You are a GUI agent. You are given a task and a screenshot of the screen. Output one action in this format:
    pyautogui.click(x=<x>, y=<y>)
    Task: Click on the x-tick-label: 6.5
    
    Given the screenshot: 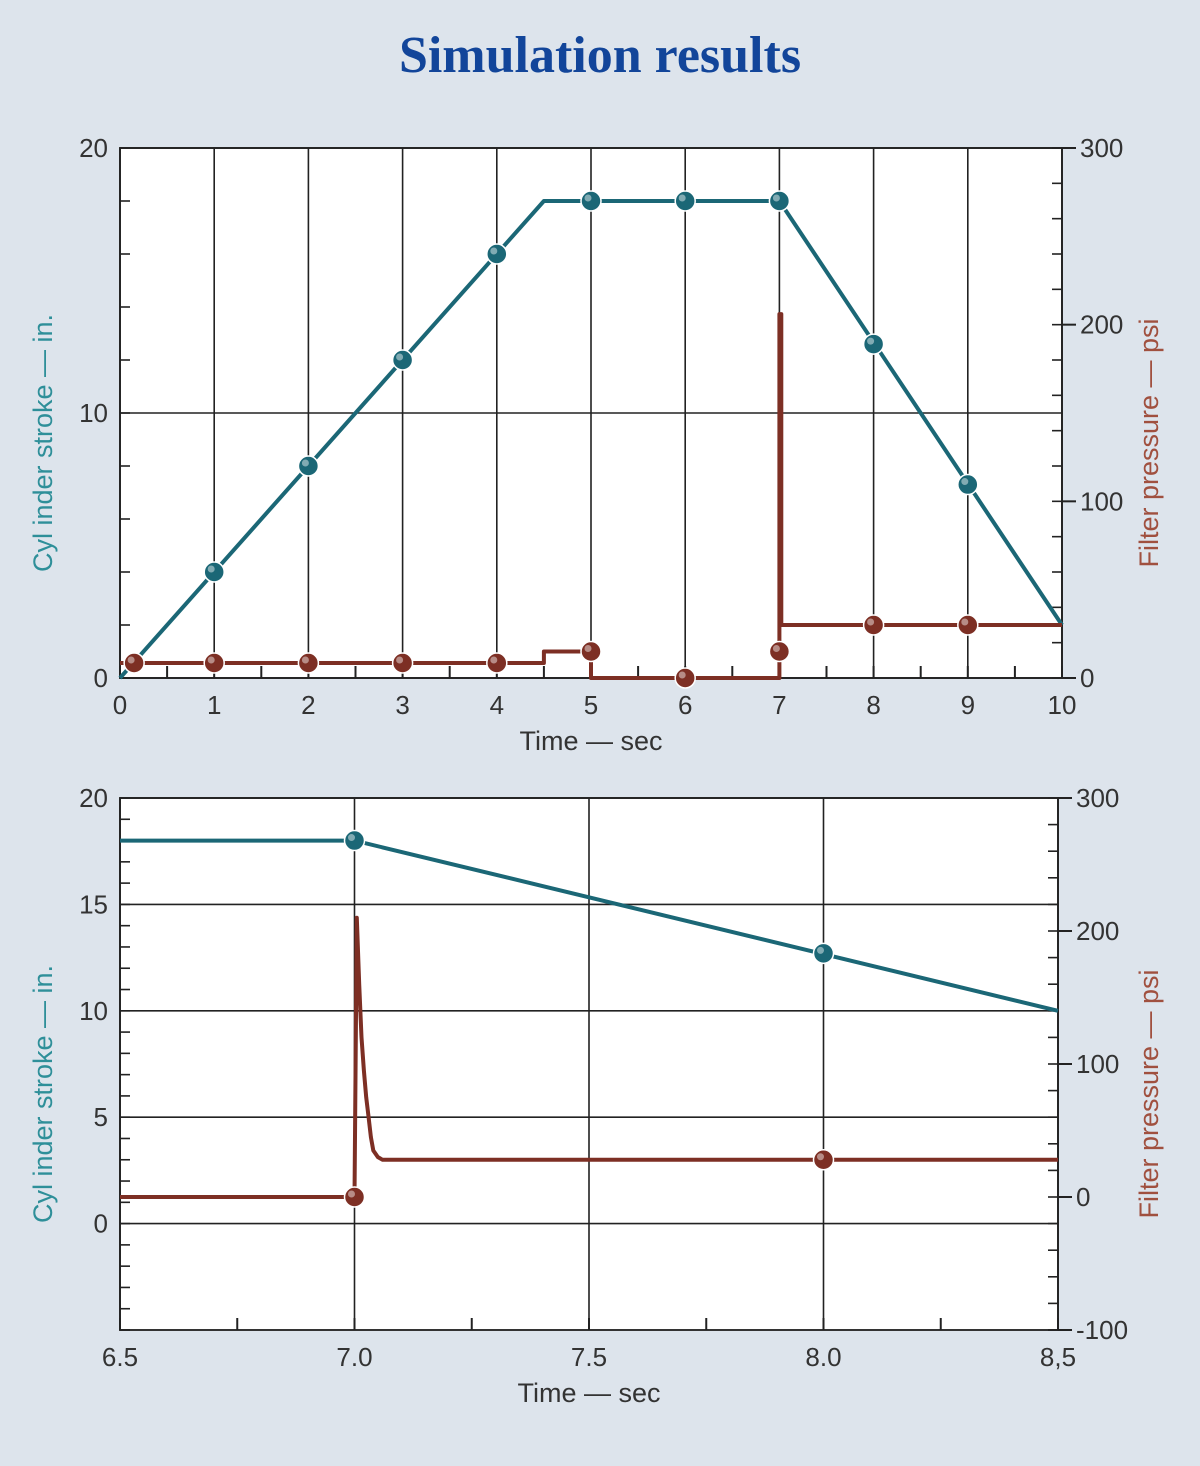 What is the action you would take?
    pyautogui.click(x=120, y=1357)
    